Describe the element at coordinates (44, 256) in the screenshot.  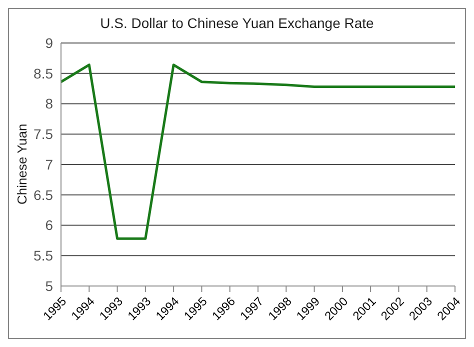
I see `y-tick-label: 5.5` at that location.